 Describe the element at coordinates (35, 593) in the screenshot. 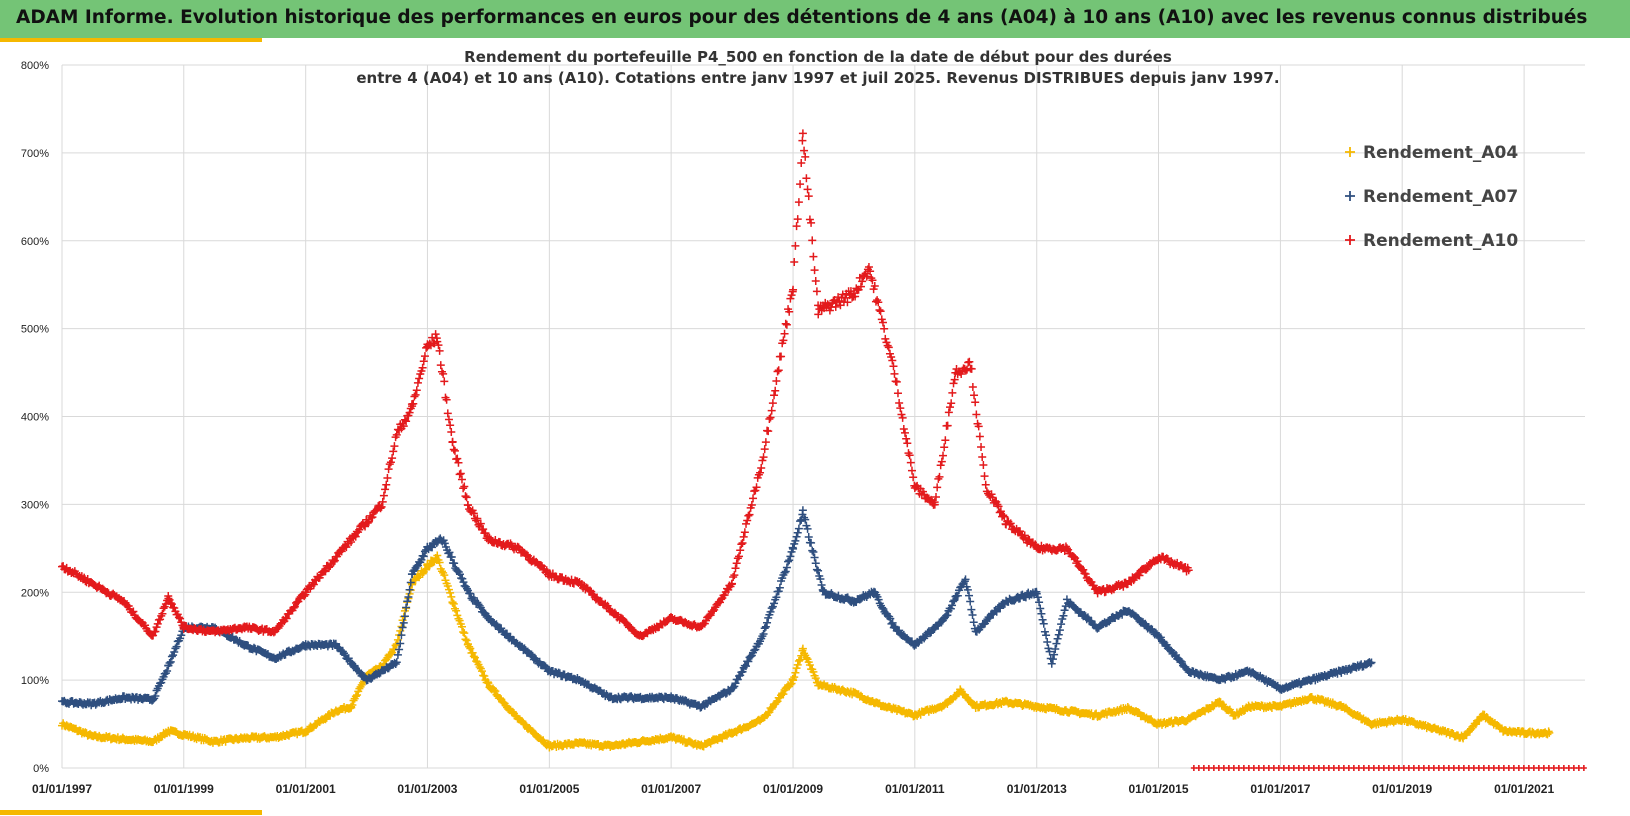

I see `y-tick-label: 200%` at that location.